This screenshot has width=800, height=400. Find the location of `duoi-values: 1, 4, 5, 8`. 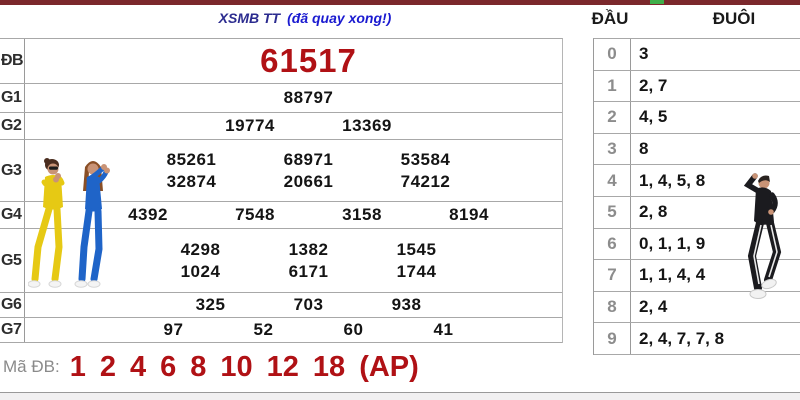

duoi-values: 1, 4, 5, 8 is located at coordinates (672, 180).